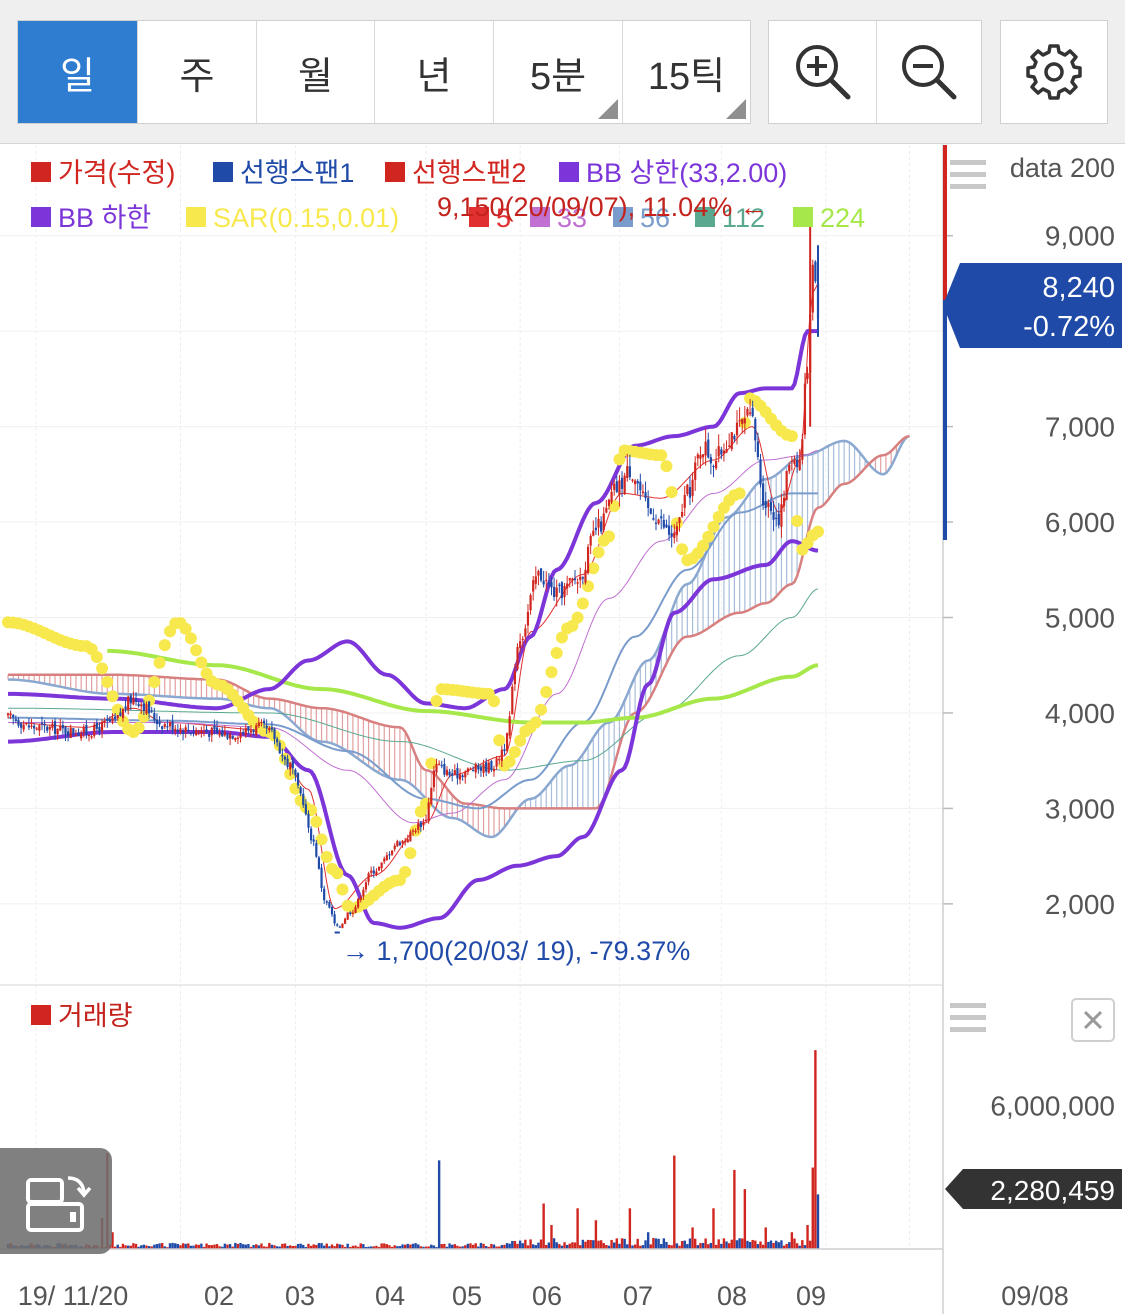 The width and height of the screenshot is (1125, 1314). Describe the element at coordinates (686, 72) in the screenshot. I see `period-button-15tick: 15틱` at that location.